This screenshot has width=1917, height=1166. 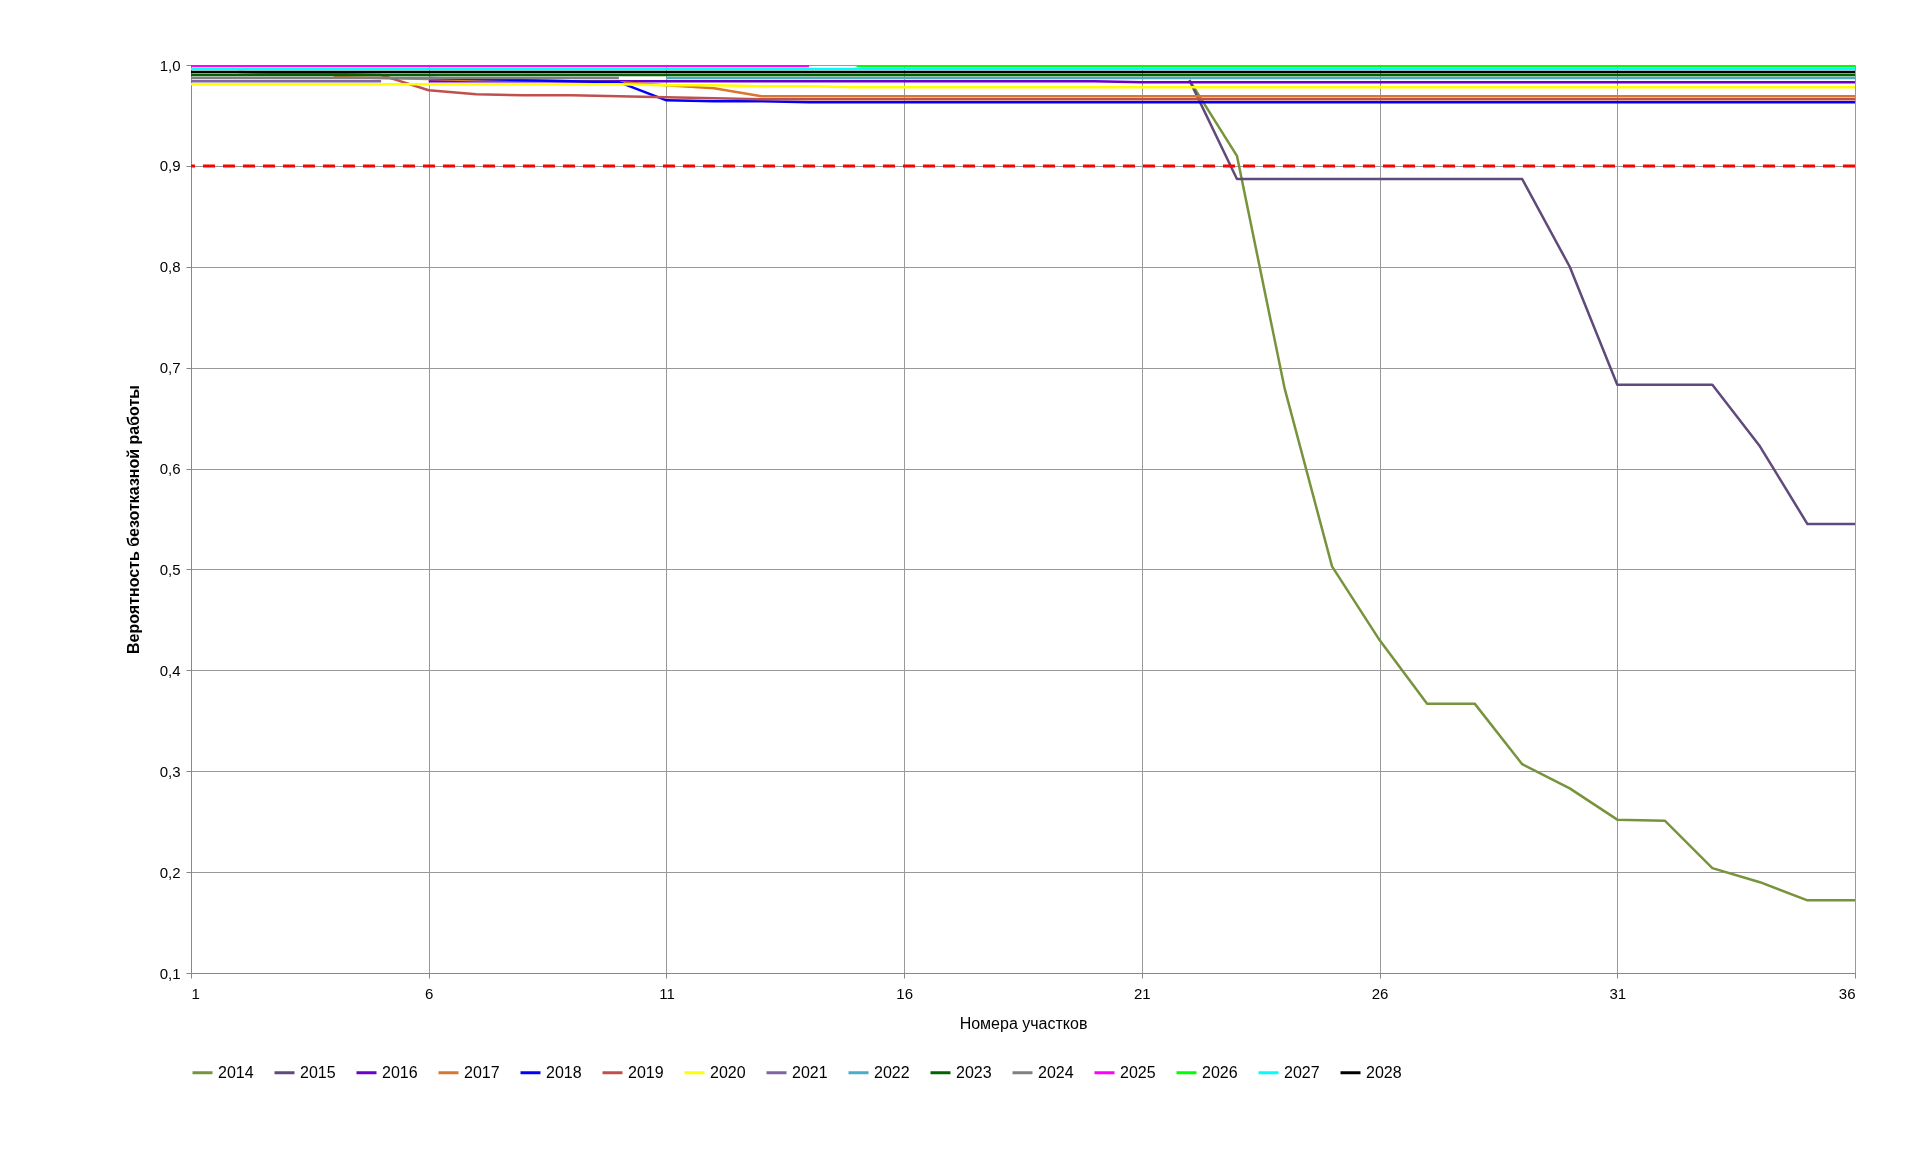 I want to click on y-axis-title: Вероятность безотказной работы, so click(x=133, y=519).